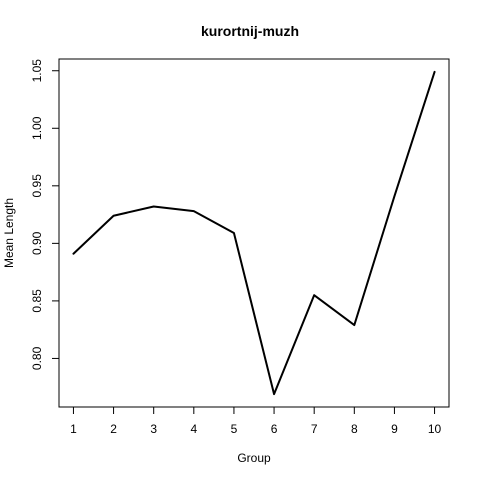 This screenshot has height=480, width=480. Describe the element at coordinates (9, 233) in the screenshot. I see `y-axis-label: Mean Length` at that location.